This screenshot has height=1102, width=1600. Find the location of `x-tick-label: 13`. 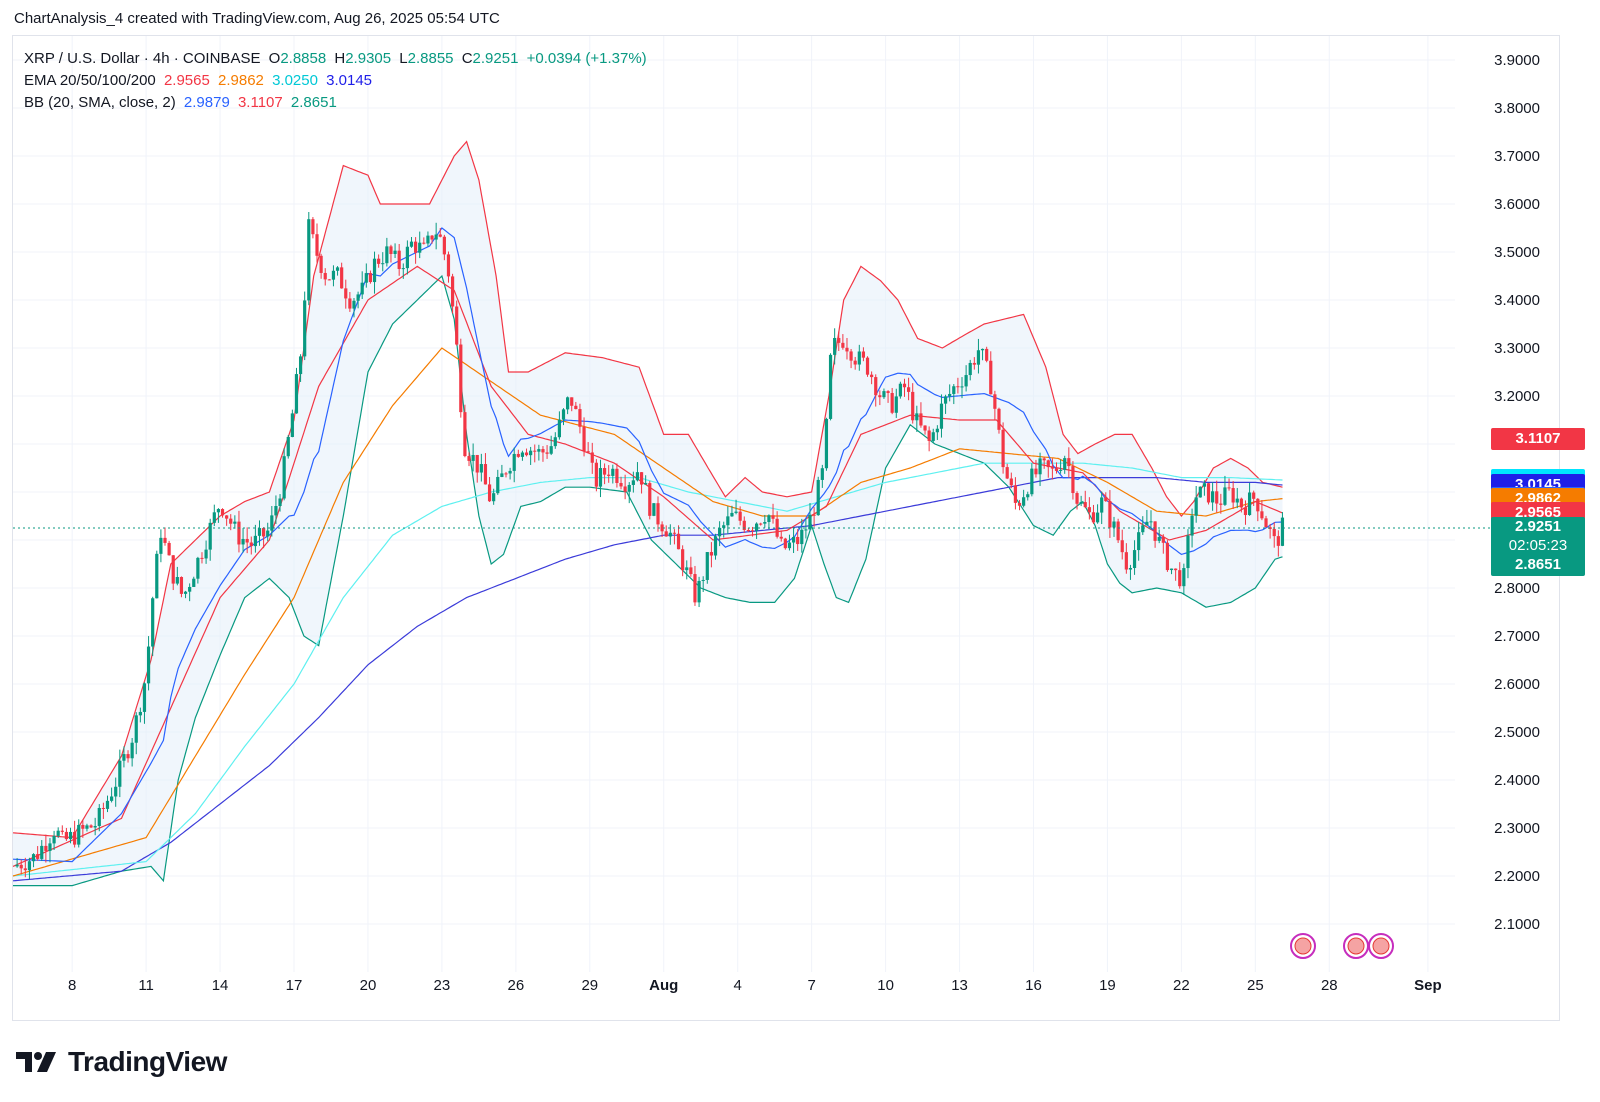

x-tick-label: 13 is located at coordinates (959, 985).